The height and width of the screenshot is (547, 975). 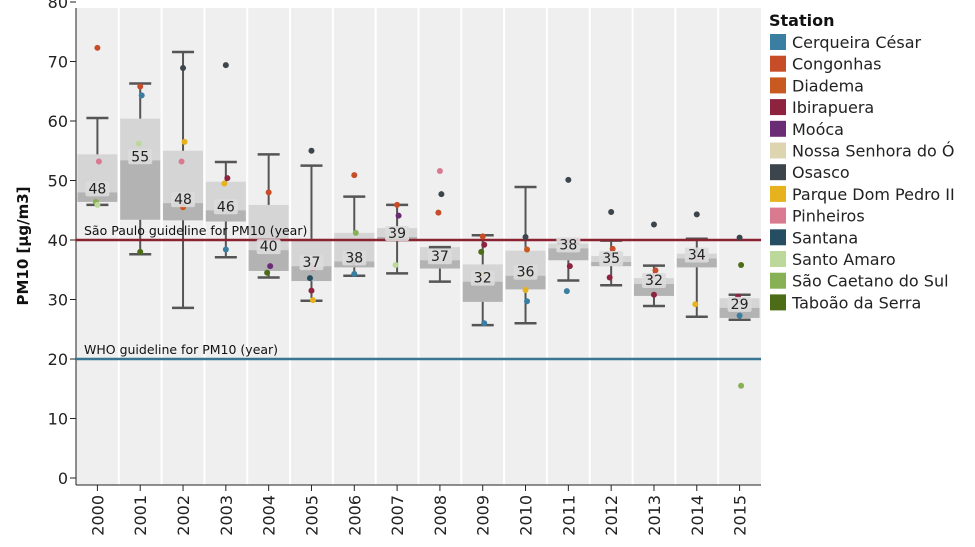 I want to click on x-tick-label-2005: 2005, so click(x=311, y=515).